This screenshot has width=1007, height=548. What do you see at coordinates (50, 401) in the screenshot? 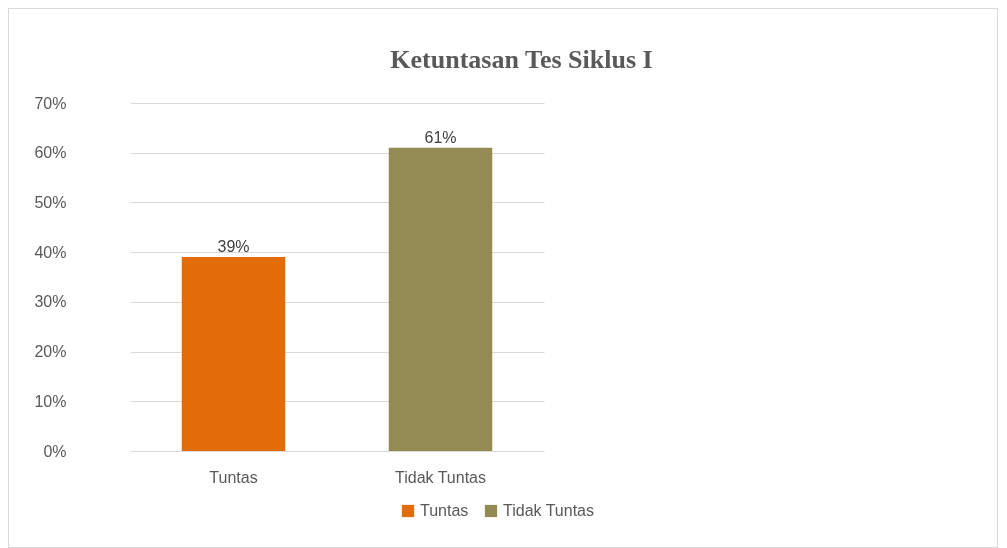
I see `y-tick-label: 10%` at bounding box center [50, 401].